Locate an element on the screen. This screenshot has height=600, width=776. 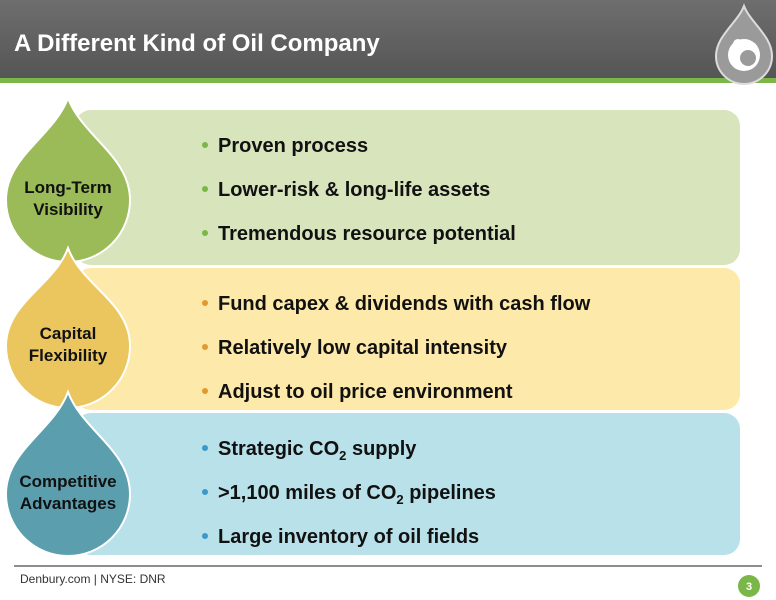
section-drop is located at coordinates (68, 473).